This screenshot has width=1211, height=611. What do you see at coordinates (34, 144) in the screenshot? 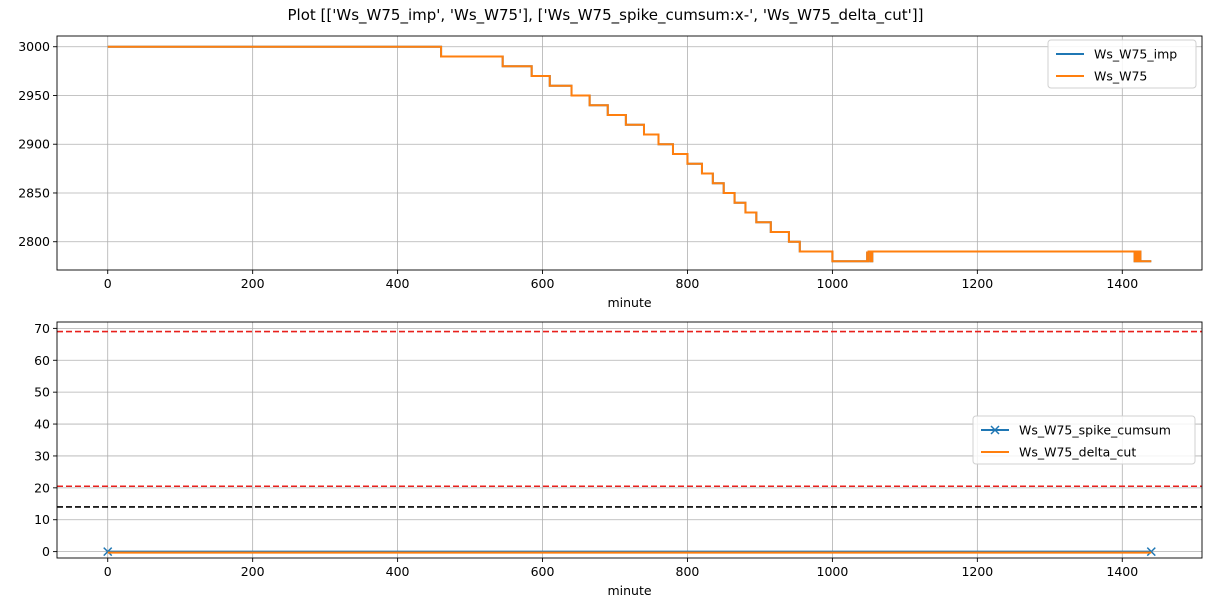
I see `y-tick-label: 2900` at bounding box center [34, 144].